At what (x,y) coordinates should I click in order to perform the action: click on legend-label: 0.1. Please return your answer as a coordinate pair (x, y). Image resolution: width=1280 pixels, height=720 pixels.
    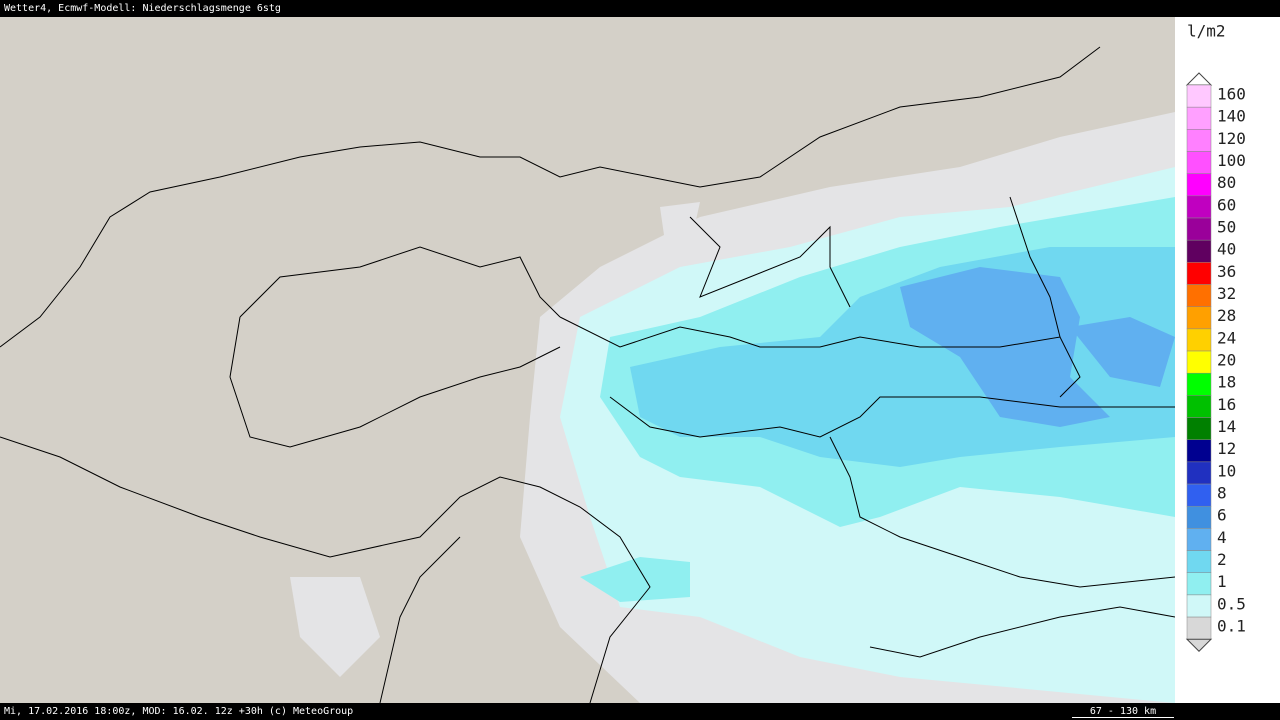
    Looking at the image, I should click on (1231, 626).